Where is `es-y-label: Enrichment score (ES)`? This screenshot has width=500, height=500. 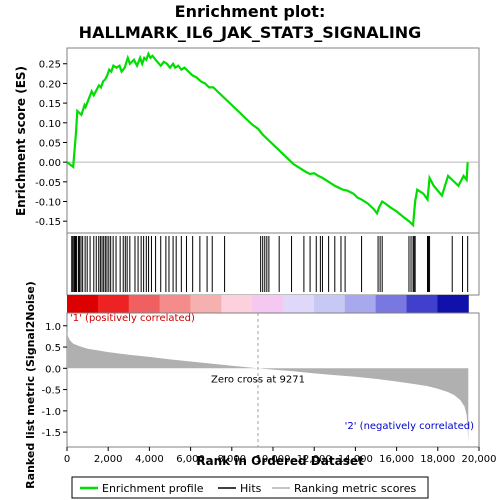 es-y-label: Enrichment score (ES) is located at coordinates (21, 141).